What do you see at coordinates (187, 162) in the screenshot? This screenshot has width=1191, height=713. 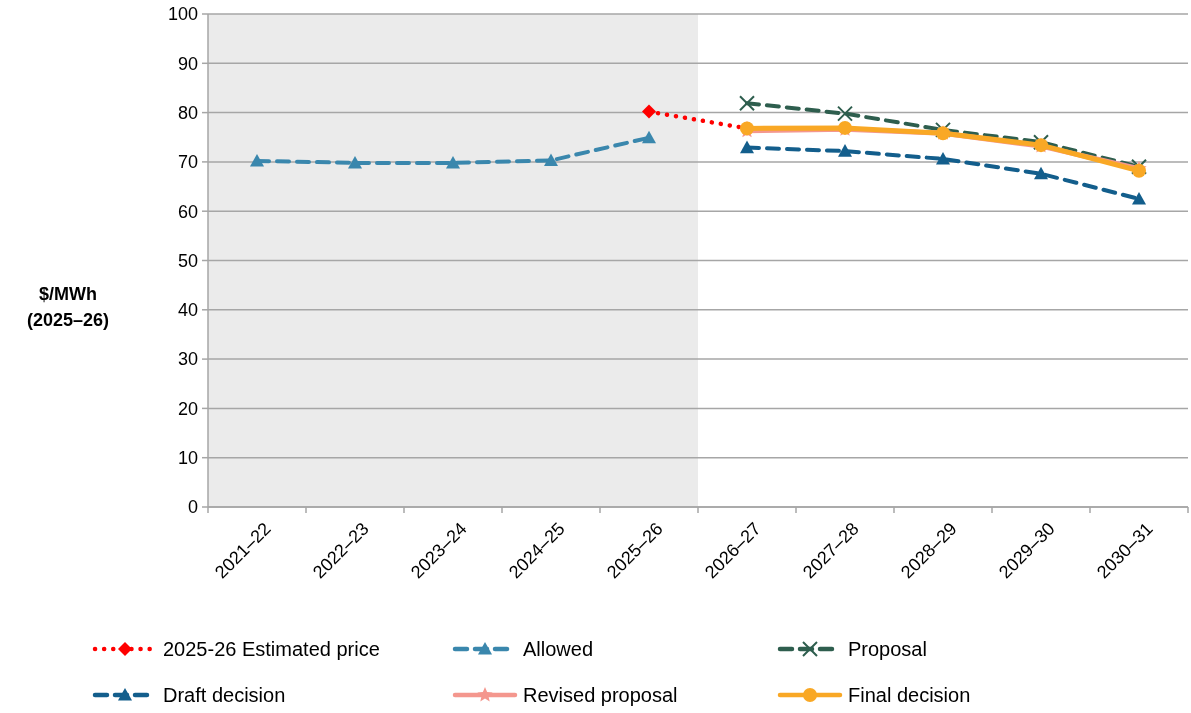 I see `y-tick-label: 70` at bounding box center [187, 162].